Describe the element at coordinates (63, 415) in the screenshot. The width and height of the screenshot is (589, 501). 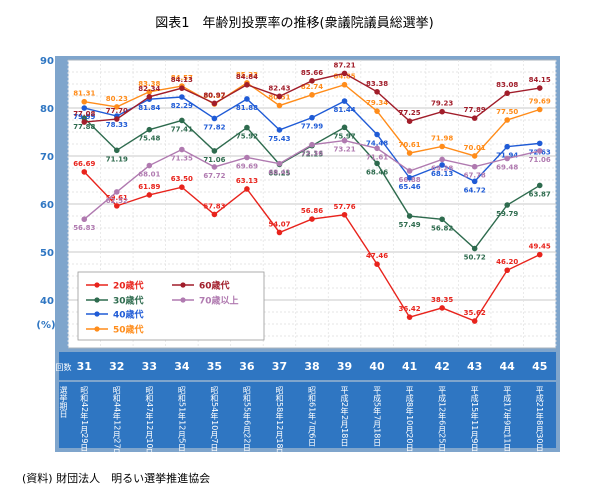
I see `row-header-date` at that location.